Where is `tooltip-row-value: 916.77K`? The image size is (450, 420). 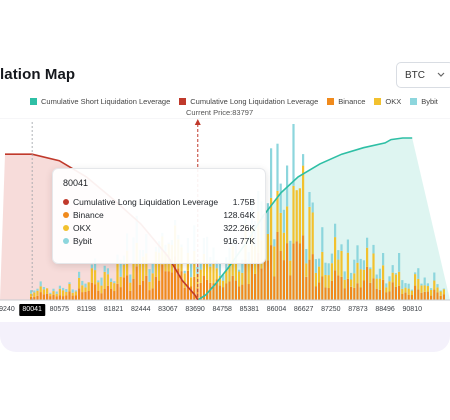
tooltip-row-value: 916.77K is located at coordinates (239, 240).